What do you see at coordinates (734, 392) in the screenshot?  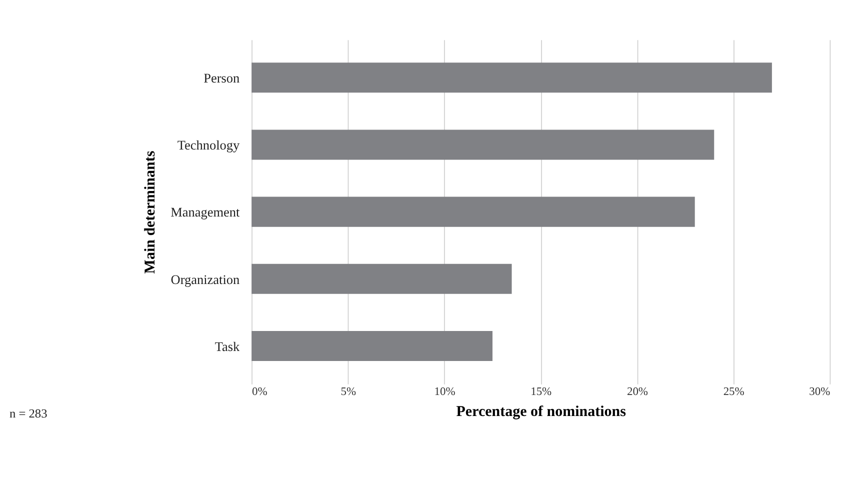 I see `x-tick-label: 25%` at bounding box center [734, 392].